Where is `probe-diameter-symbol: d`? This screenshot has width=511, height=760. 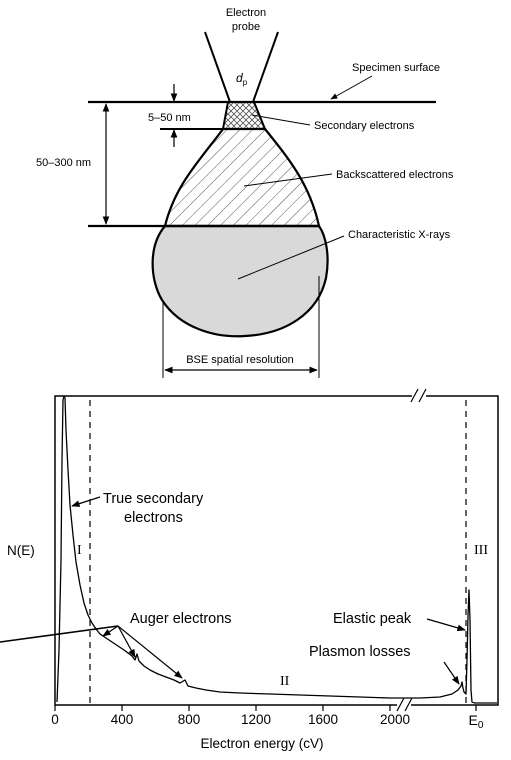 probe-diameter-symbol: d is located at coordinates (239, 78).